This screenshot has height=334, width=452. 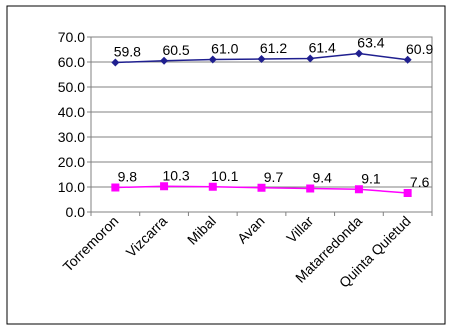 What do you see at coordinates (71, 137) in the screenshot?
I see `y-tick-label: 30.0` at bounding box center [71, 137].